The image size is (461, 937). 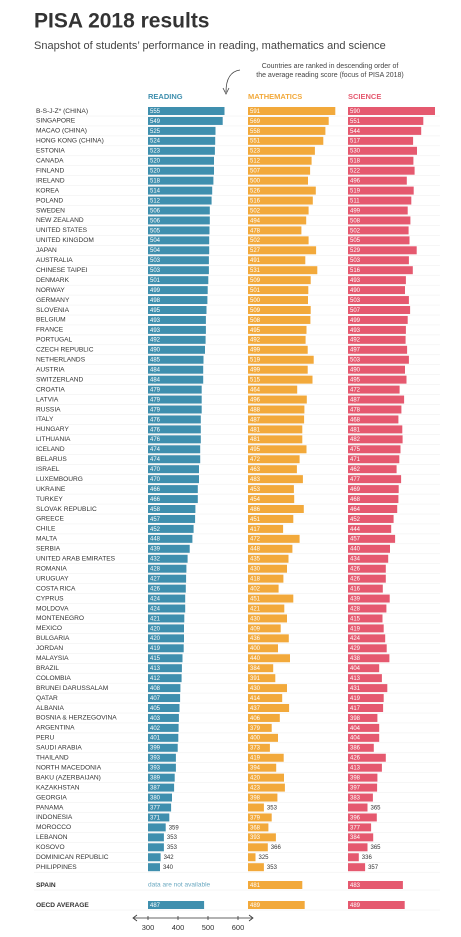 What do you see at coordinates (255, 769) in the screenshot?
I see `value-label: 394` at bounding box center [255, 769].